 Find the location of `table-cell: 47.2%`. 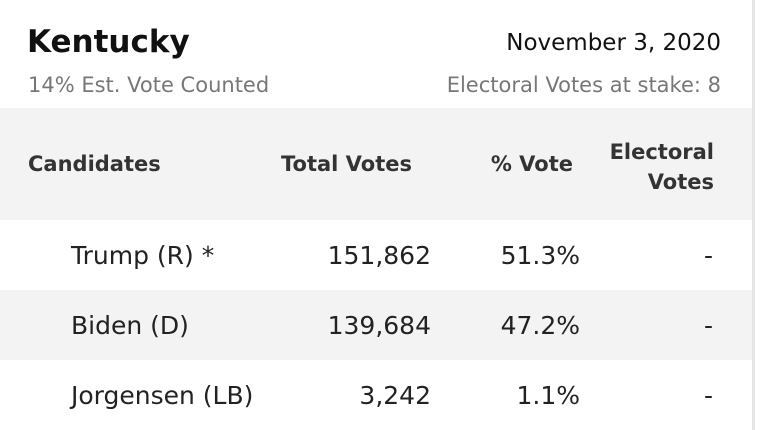

table-cell: 47.2% is located at coordinates (540, 325).